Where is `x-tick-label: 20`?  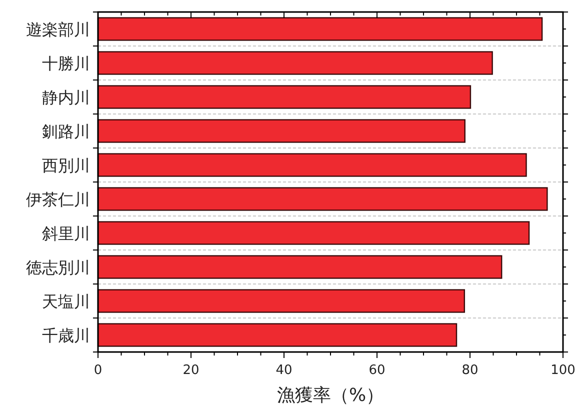 x-tick-label: 20 is located at coordinates (191, 370).